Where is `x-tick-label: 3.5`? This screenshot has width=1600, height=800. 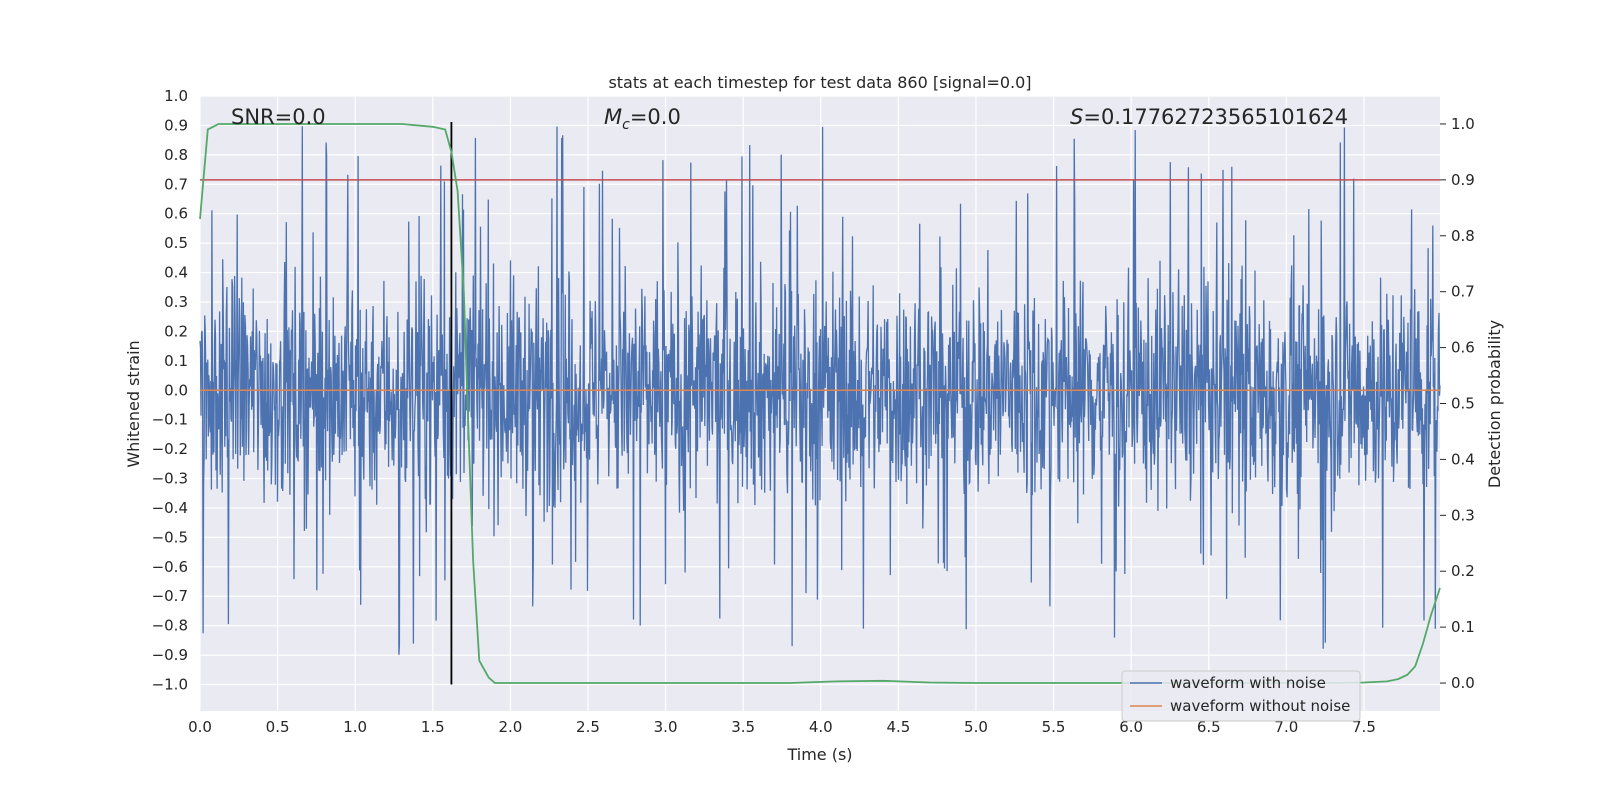
x-tick-label: 3.5 is located at coordinates (743, 727).